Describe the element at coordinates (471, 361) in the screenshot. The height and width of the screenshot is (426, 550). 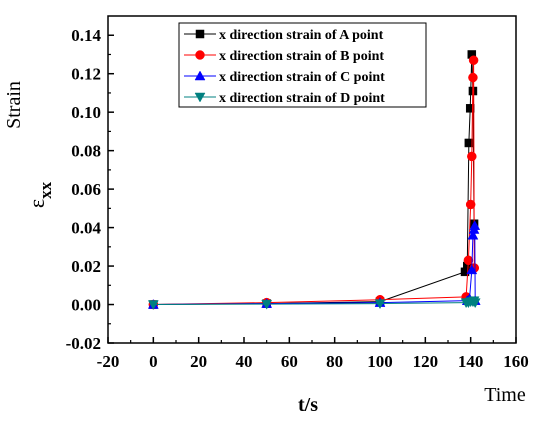
I see `x-tick-label: 140` at that location.